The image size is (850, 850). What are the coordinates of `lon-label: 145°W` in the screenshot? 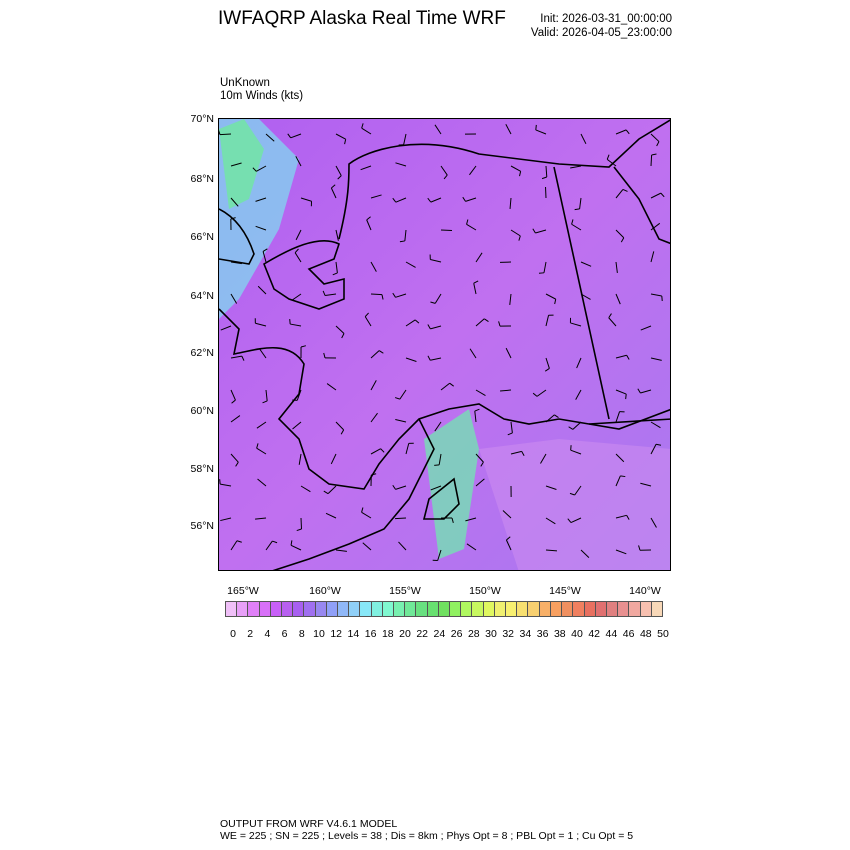 It's located at (565, 591).